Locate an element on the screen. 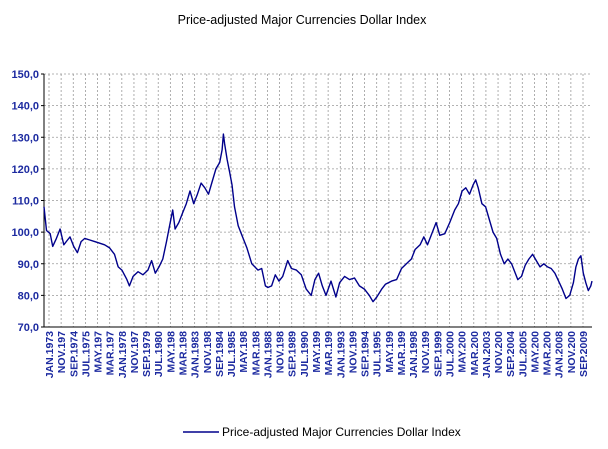 The width and height of the screenshot is (608, 449). y-tick-label: 110,0 is located at coordinates (25, 202).